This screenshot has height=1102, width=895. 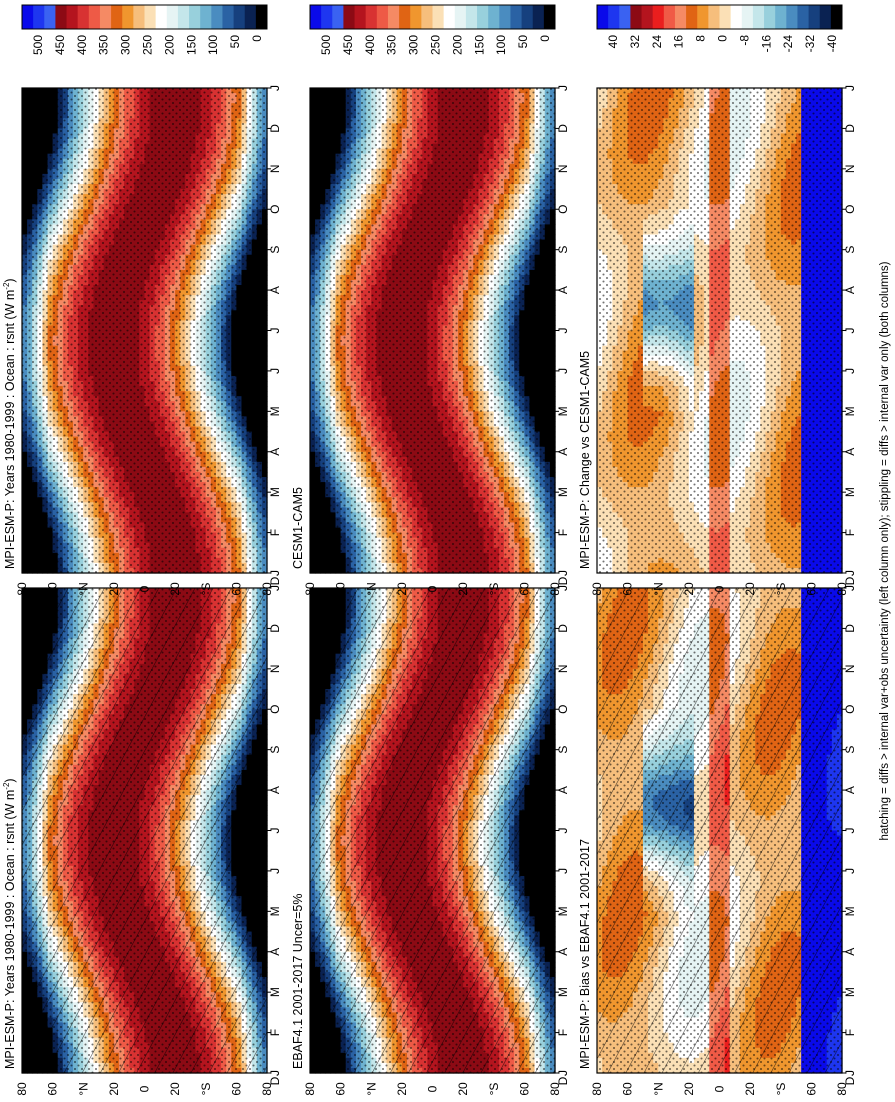 I want to click on colorbar-tick-label: 250, so click(x=148, y=45).